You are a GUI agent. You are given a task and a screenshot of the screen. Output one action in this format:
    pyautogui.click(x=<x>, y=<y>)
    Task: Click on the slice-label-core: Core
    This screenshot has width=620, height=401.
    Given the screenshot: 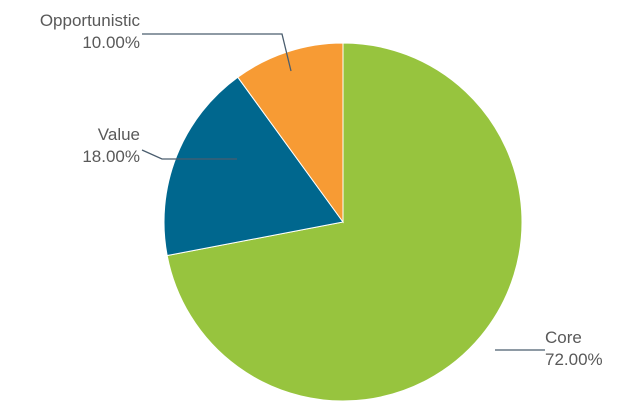 What is the action you would take?
    pyautogui.click(x=563, y=337)
    